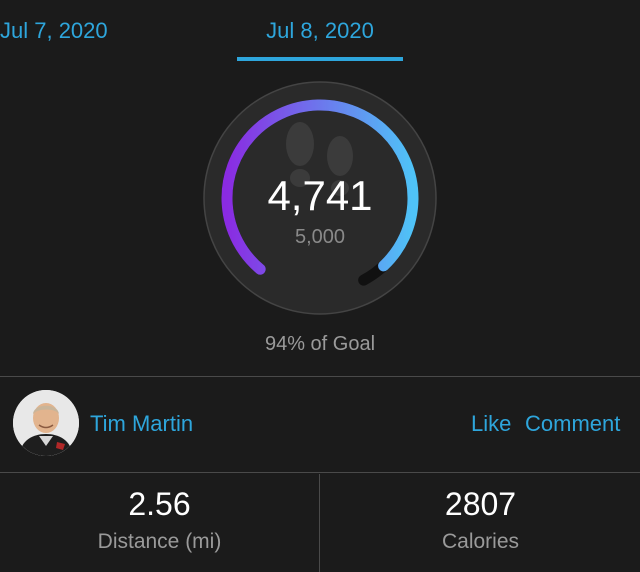 The width and height of the screenshot is (640, 572). What do you see at coordinates (142, 423) in the screenshot?
I see `user-name: Tim Martin` at bounding box center [142, 423].